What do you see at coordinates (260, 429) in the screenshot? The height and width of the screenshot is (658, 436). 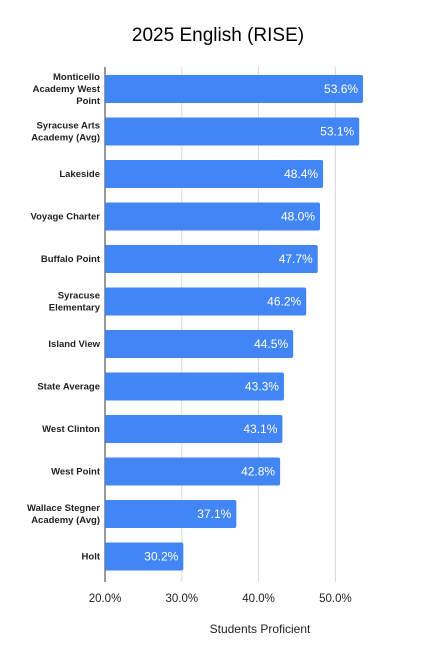 I see `bar-value-label: 43.1%` at bounding box center [260, 429].